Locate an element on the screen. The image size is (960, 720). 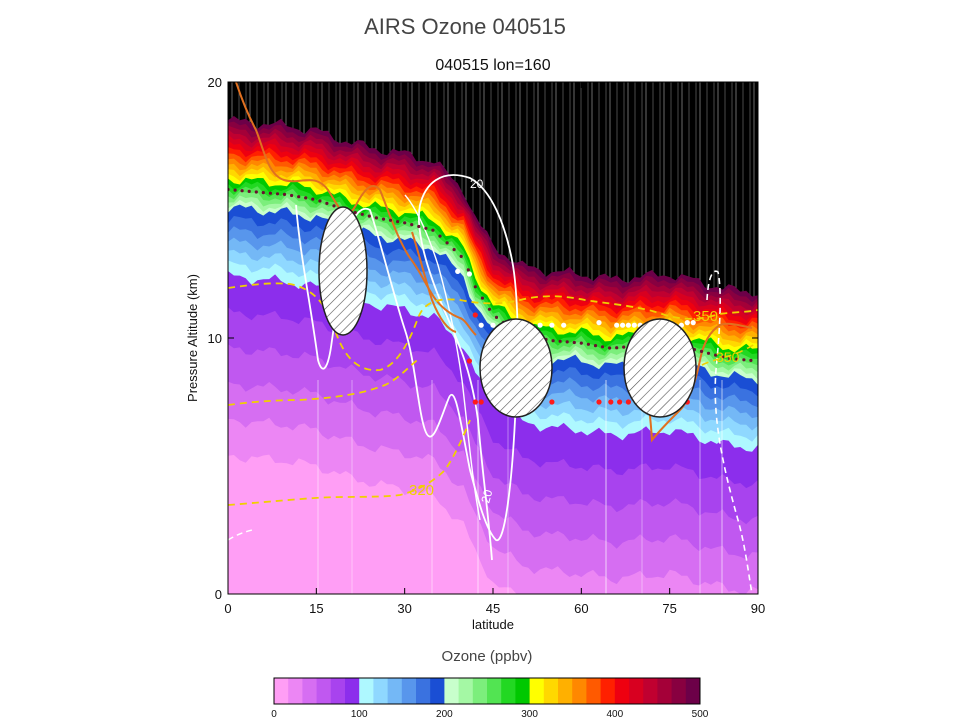
x-axis-label: latitude is located at coordinates (493, 624).